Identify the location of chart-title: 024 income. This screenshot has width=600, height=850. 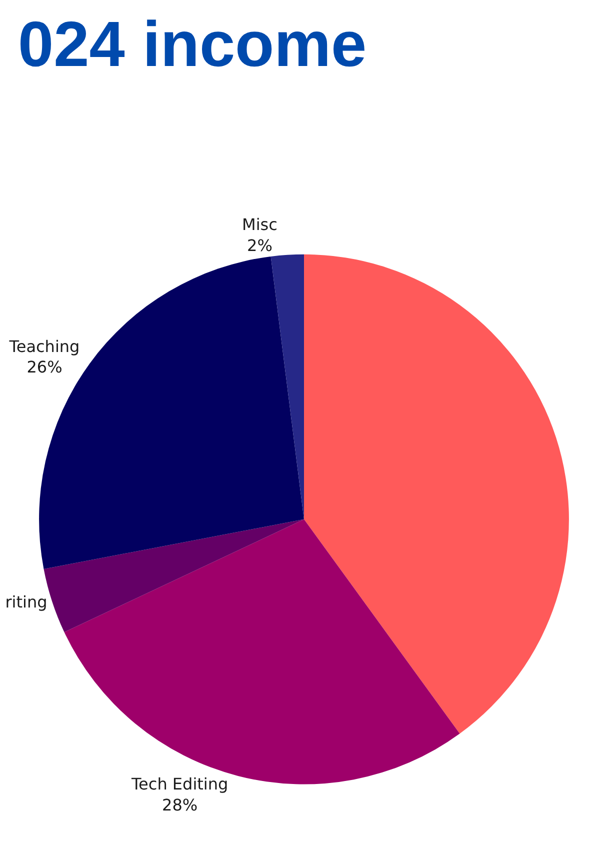
(192, 44).